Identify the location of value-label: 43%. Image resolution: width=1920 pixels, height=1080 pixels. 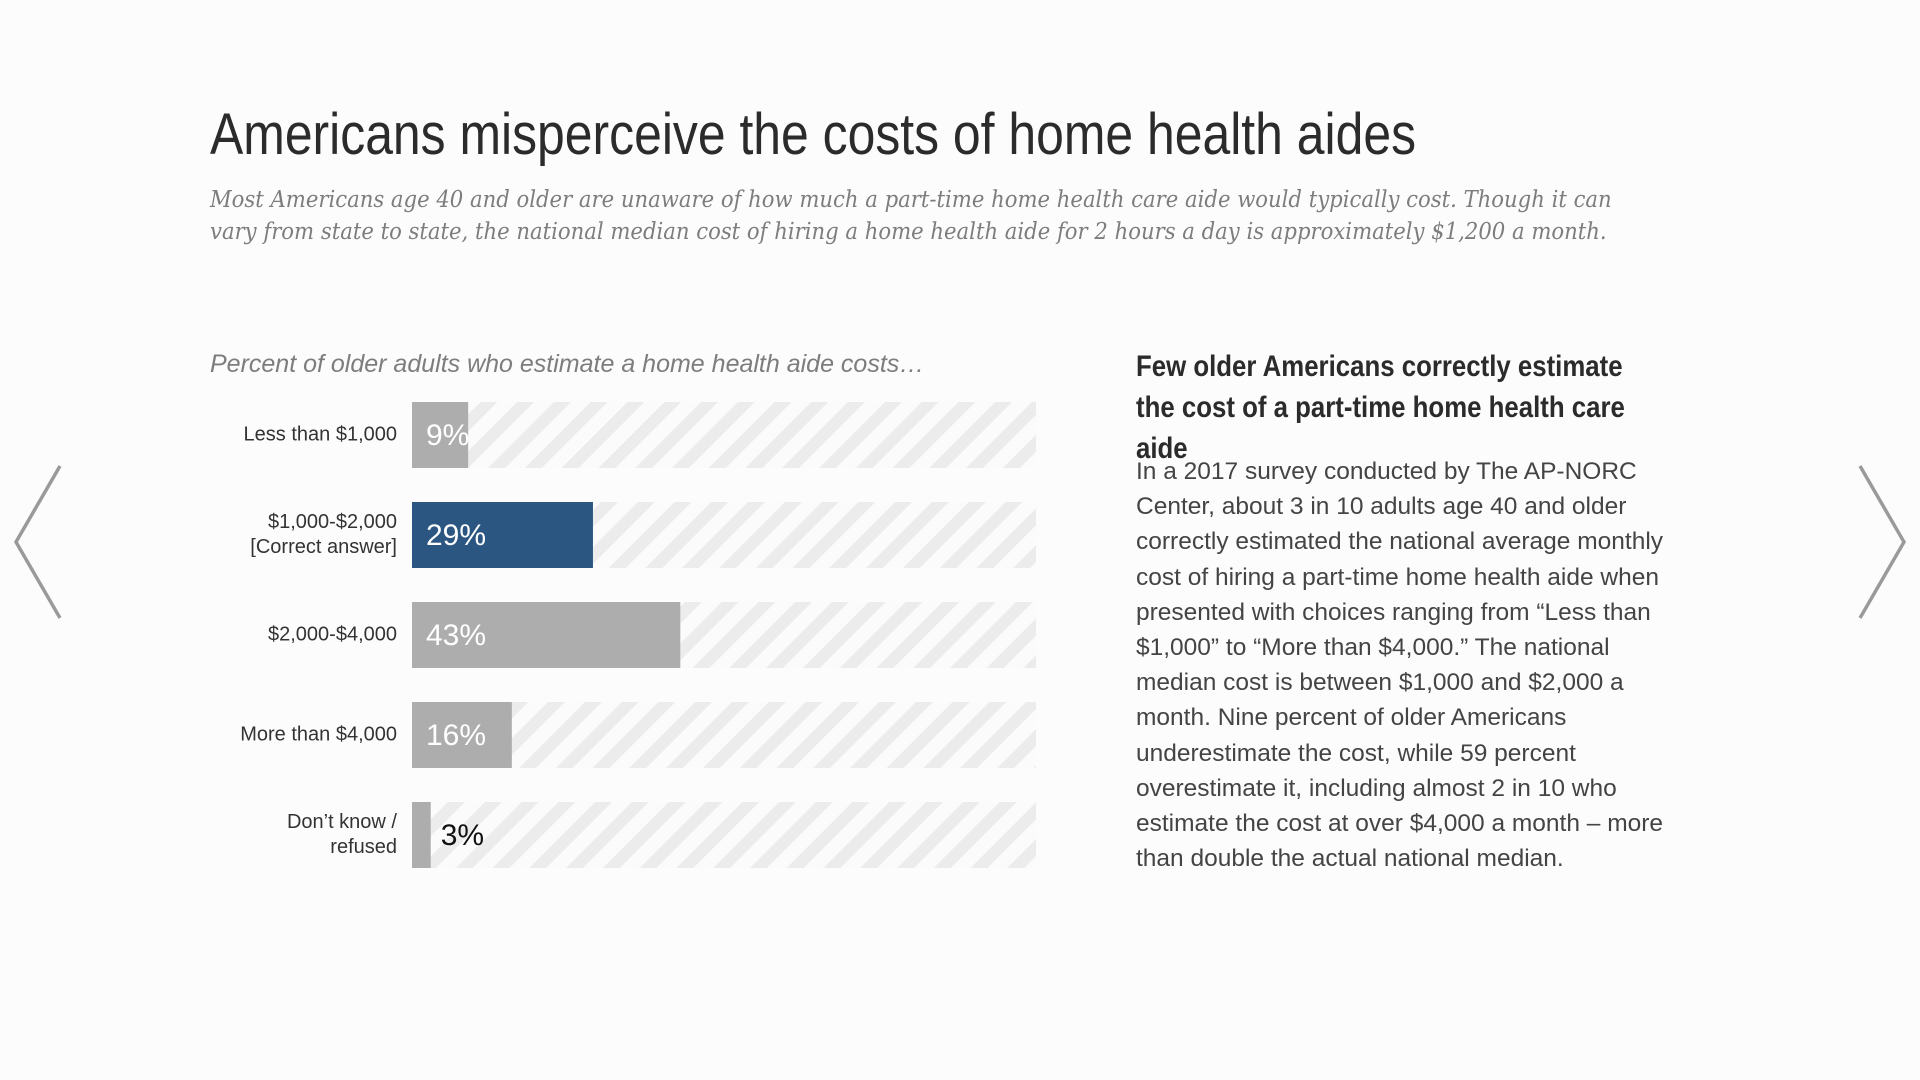
(456, 635).